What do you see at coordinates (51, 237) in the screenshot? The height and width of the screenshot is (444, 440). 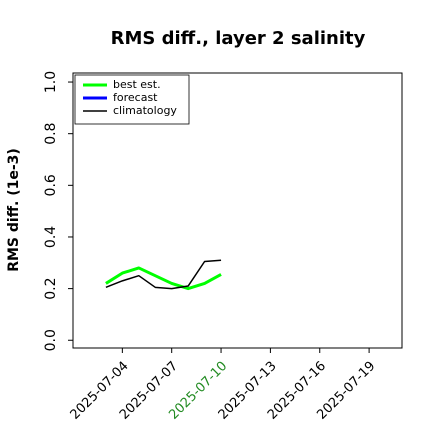 I see `y-tick-label: 0.4` at bounding box center [51, 237].